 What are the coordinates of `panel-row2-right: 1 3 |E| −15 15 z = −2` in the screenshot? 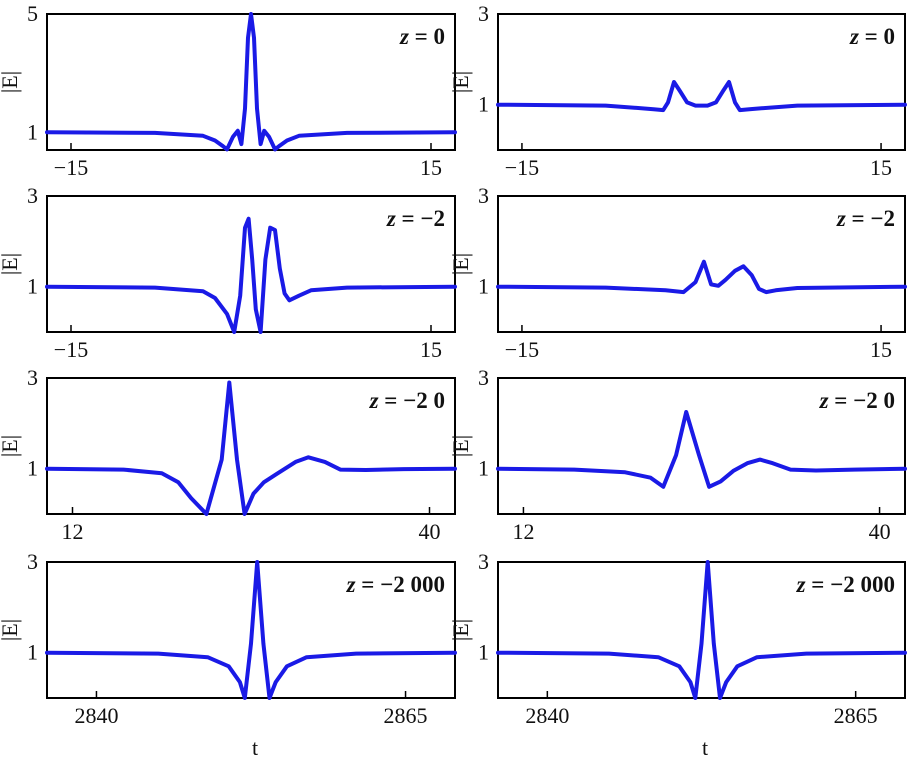 It's located at (677, 272).